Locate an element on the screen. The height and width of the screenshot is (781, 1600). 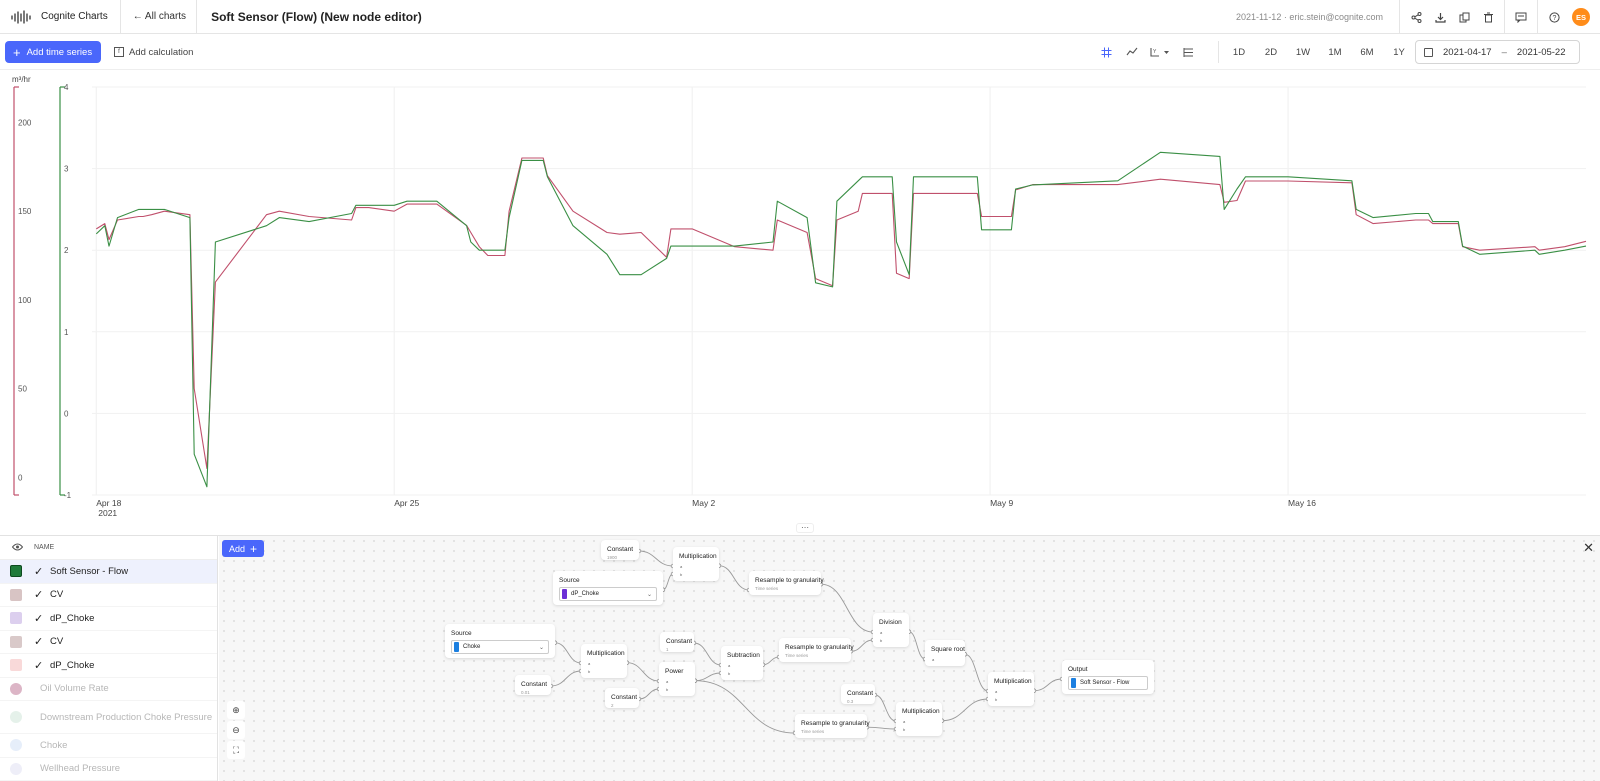
fit-view-icon: ⛶ is located at coordinates (236, 750).